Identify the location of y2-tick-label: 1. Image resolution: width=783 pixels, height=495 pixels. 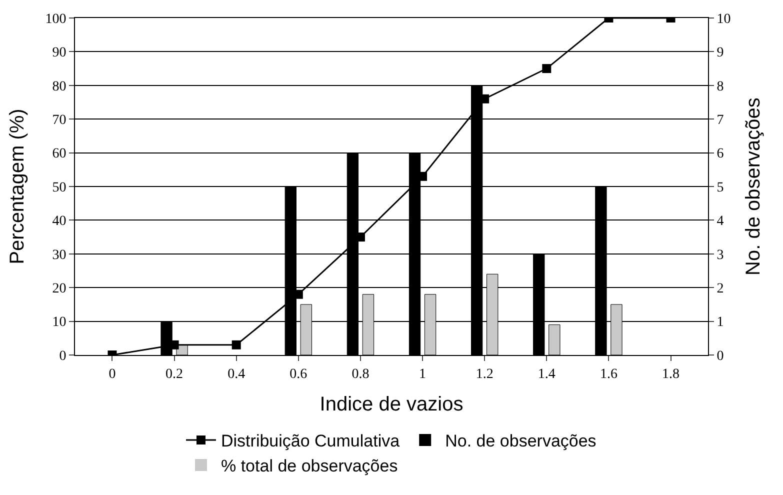
(720, 322).